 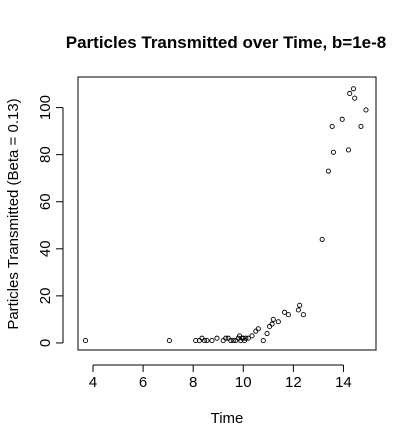 What do you see at coordinates (193, 382) in the screenshot?
I see `x-tick-label: 8` at bounding box center [193, 382].